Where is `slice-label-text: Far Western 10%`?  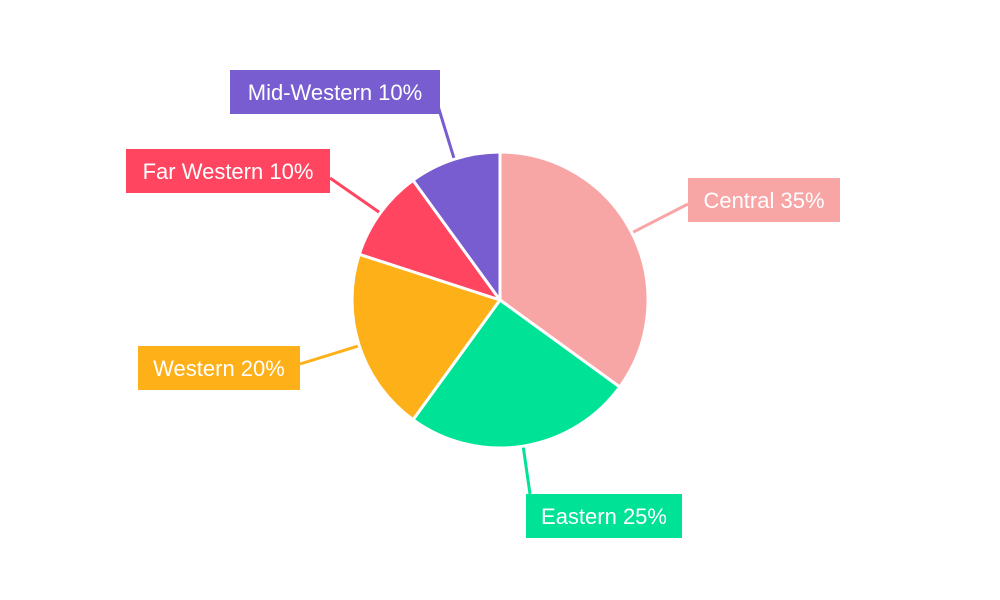 slice-label-text: Far Western 10% is located at coordinates (228, 171).